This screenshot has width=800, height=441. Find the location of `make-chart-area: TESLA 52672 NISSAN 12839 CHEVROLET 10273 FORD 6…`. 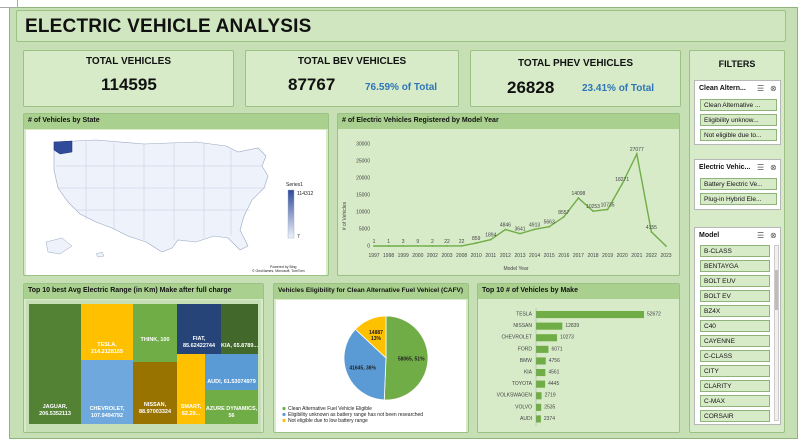

make-chart-area: TESLA 52672 NISSAN 12839 CHEVROLET 10273 FORD 6… is located at coordinates (578, 366).